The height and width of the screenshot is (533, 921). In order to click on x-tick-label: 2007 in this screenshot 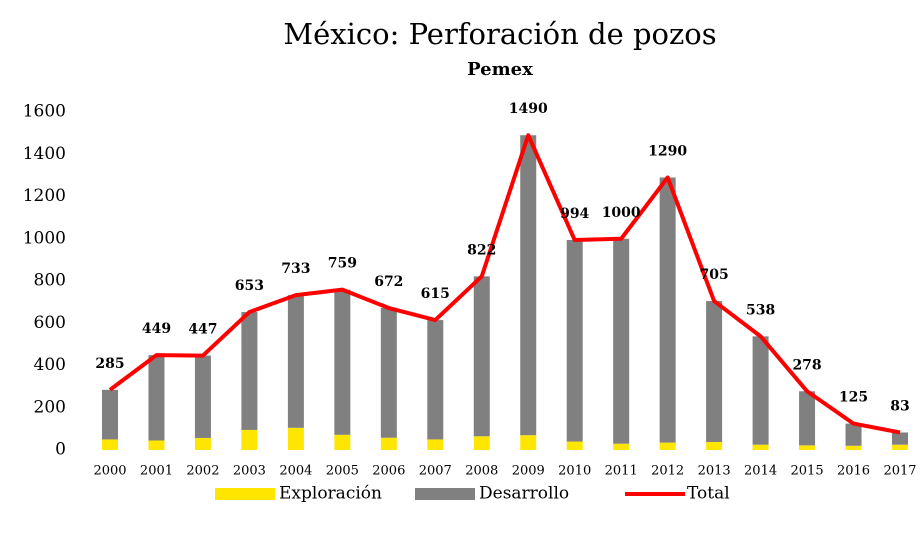, I will do `click(435, 471)`.